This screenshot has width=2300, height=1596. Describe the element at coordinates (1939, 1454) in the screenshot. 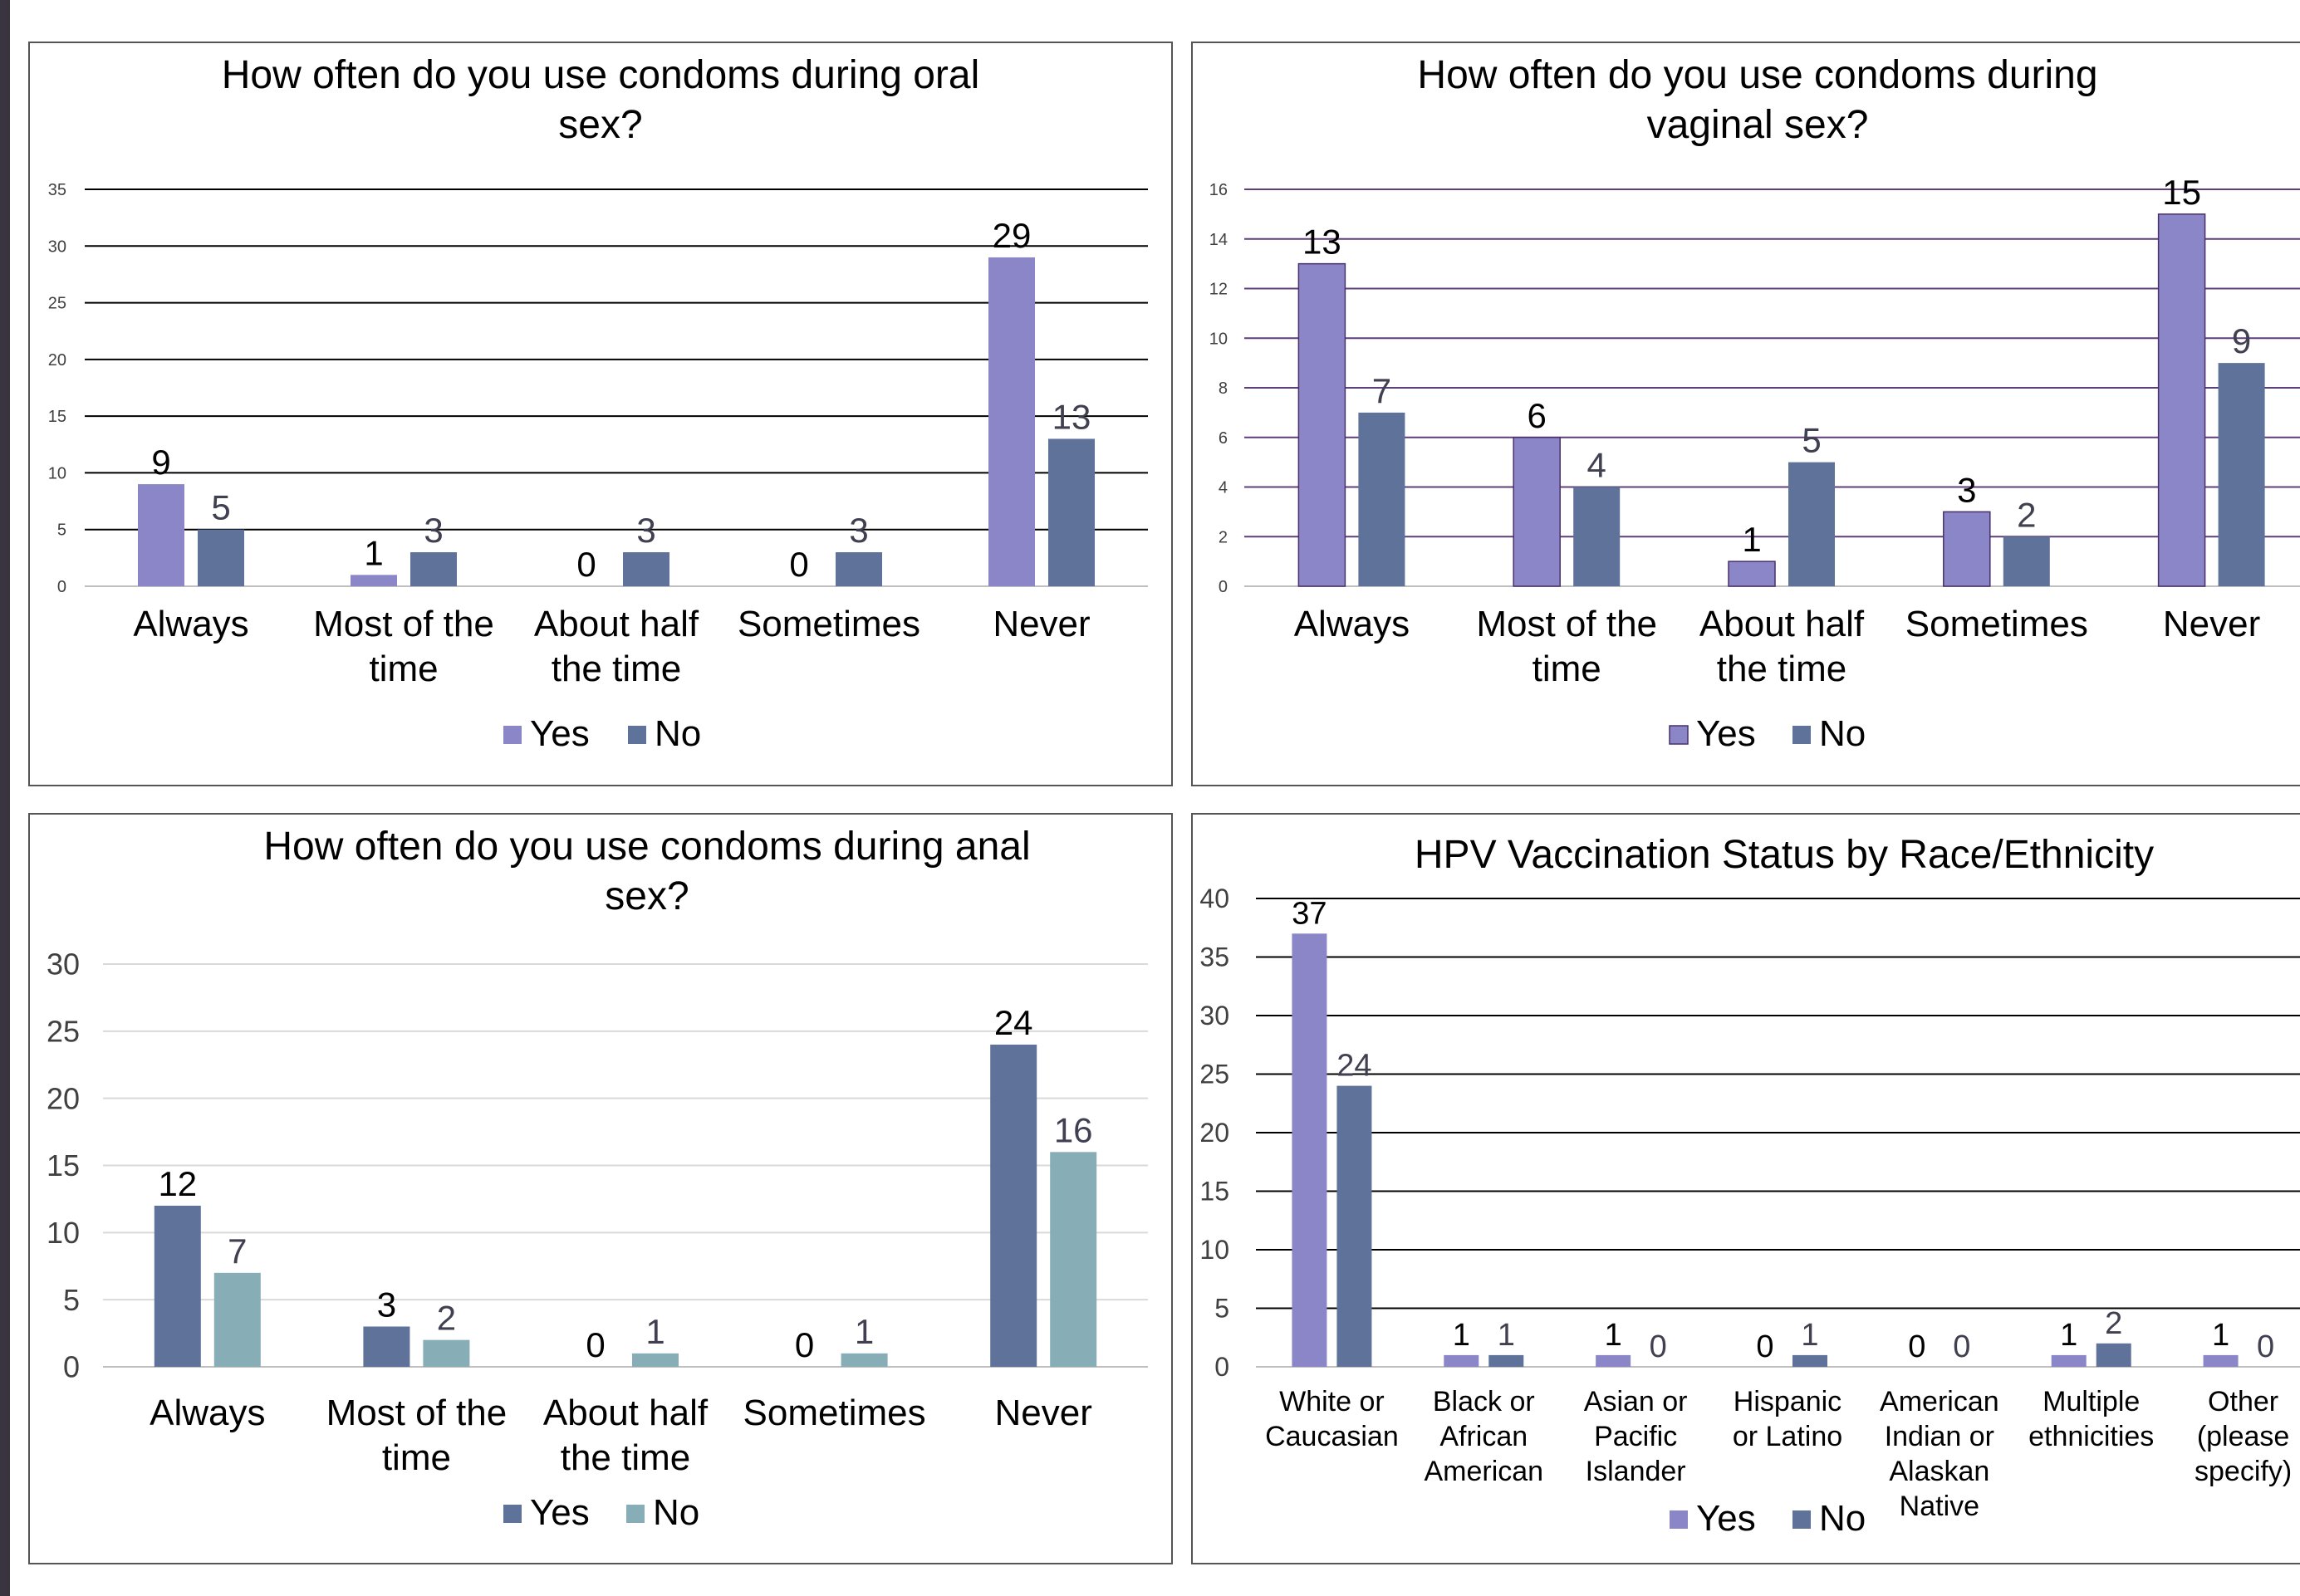

I see `x-category-label: American Indian or Alaskan Native` at that location.